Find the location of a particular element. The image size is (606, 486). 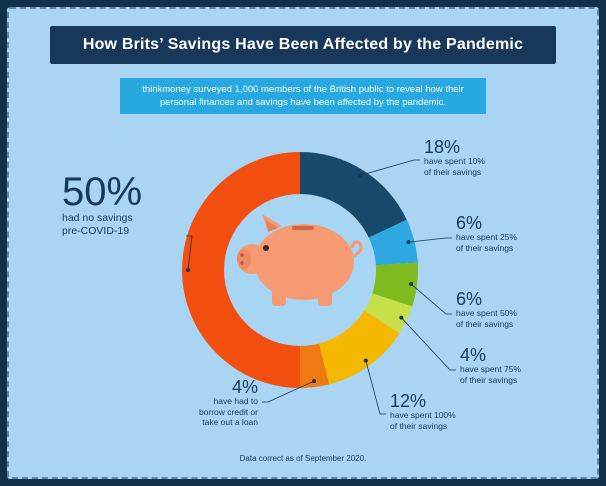

slice-desc-3b: of their savings is located at coordinates (489, 379).